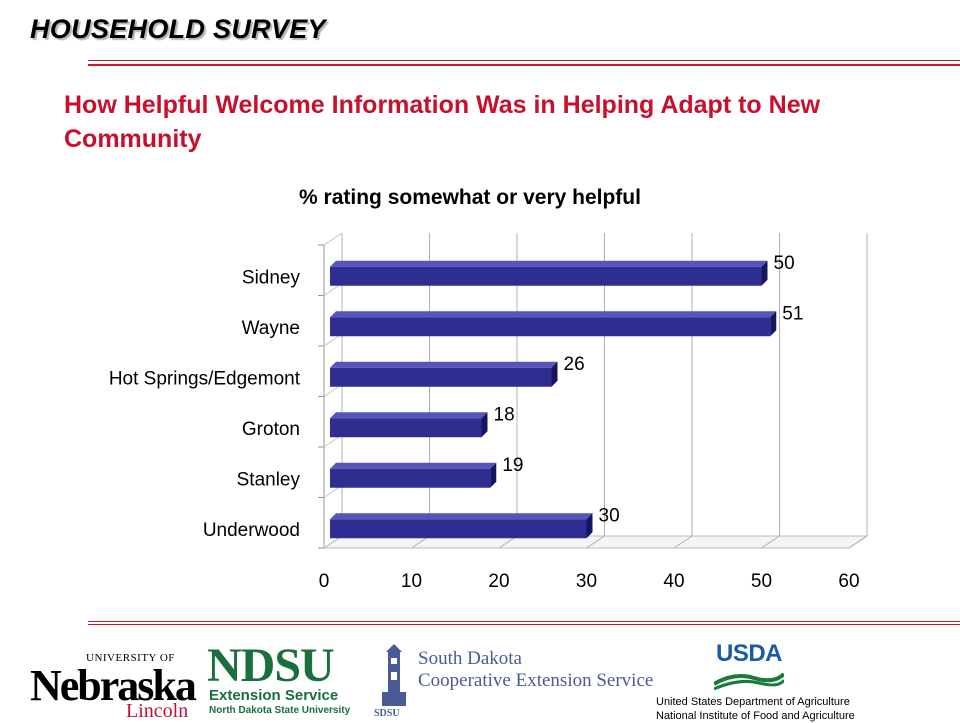 The width and height of the screenshot is (960, 723). What do you see at coordinates (470, 658) in the screenshot?
I see `sdsu-logo-line1: South Dakota` at bounding box center [470, 658].